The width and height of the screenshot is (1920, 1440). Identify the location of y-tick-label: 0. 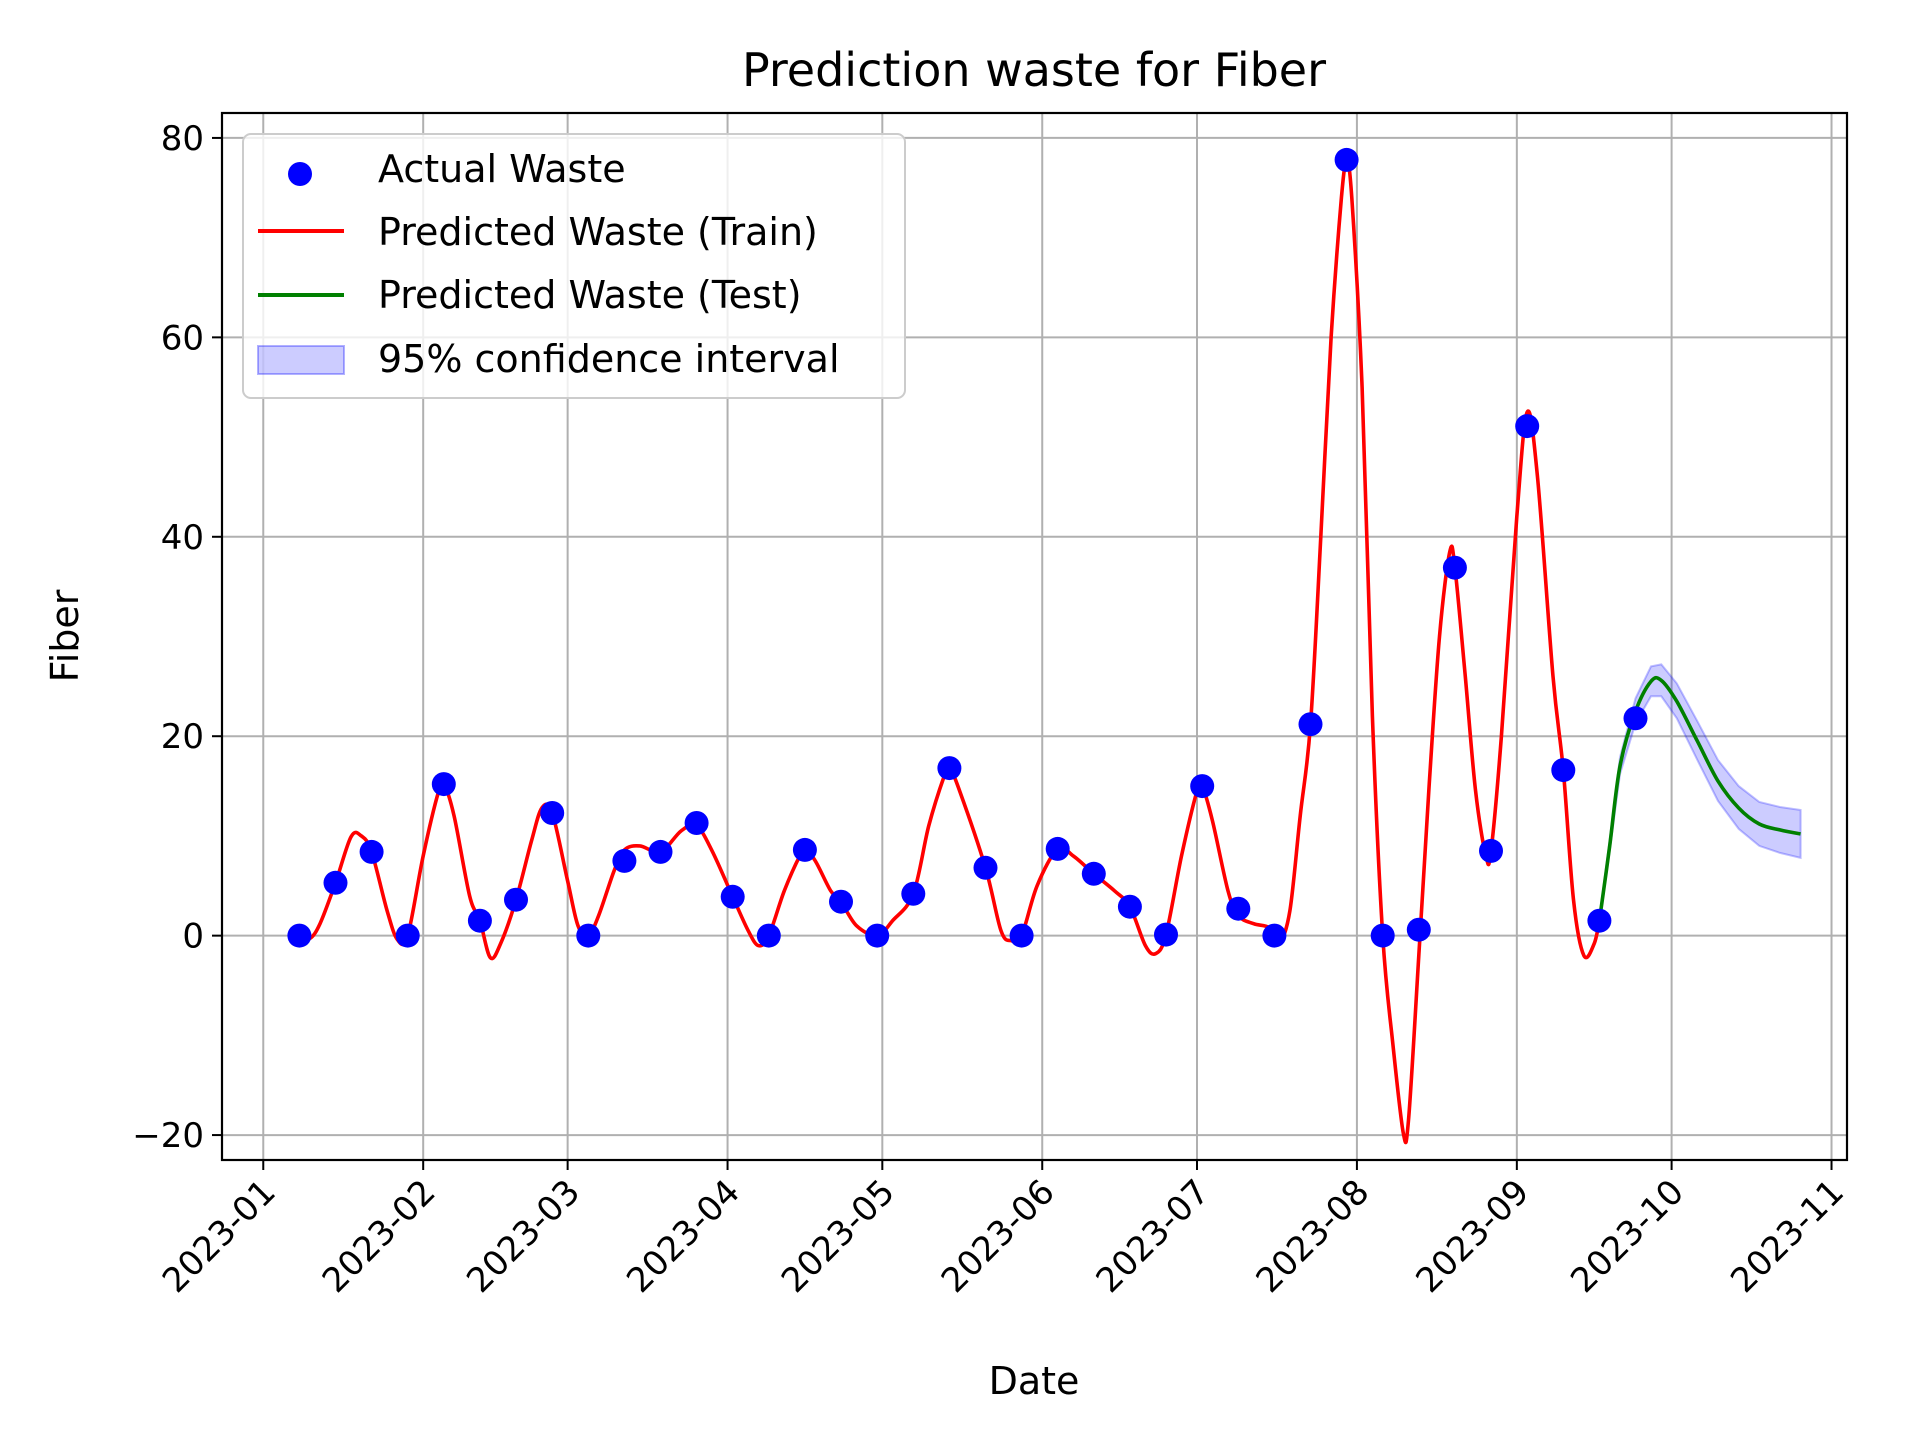
(193, 937).